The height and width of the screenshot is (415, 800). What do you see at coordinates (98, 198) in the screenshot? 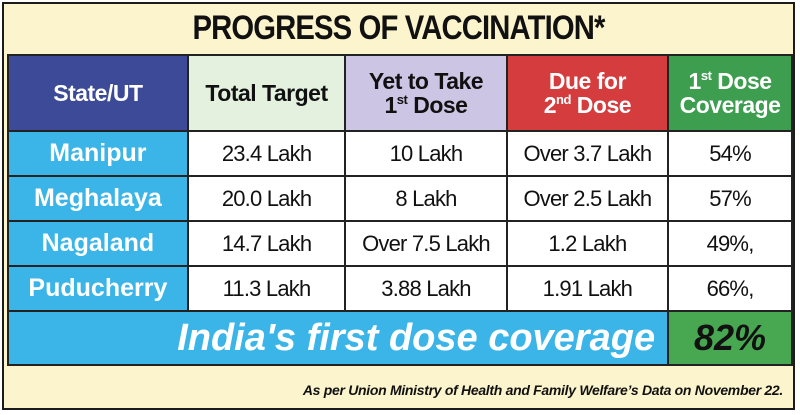
I see `state-cell: Meghalaya` at bounding box center [98, 198].